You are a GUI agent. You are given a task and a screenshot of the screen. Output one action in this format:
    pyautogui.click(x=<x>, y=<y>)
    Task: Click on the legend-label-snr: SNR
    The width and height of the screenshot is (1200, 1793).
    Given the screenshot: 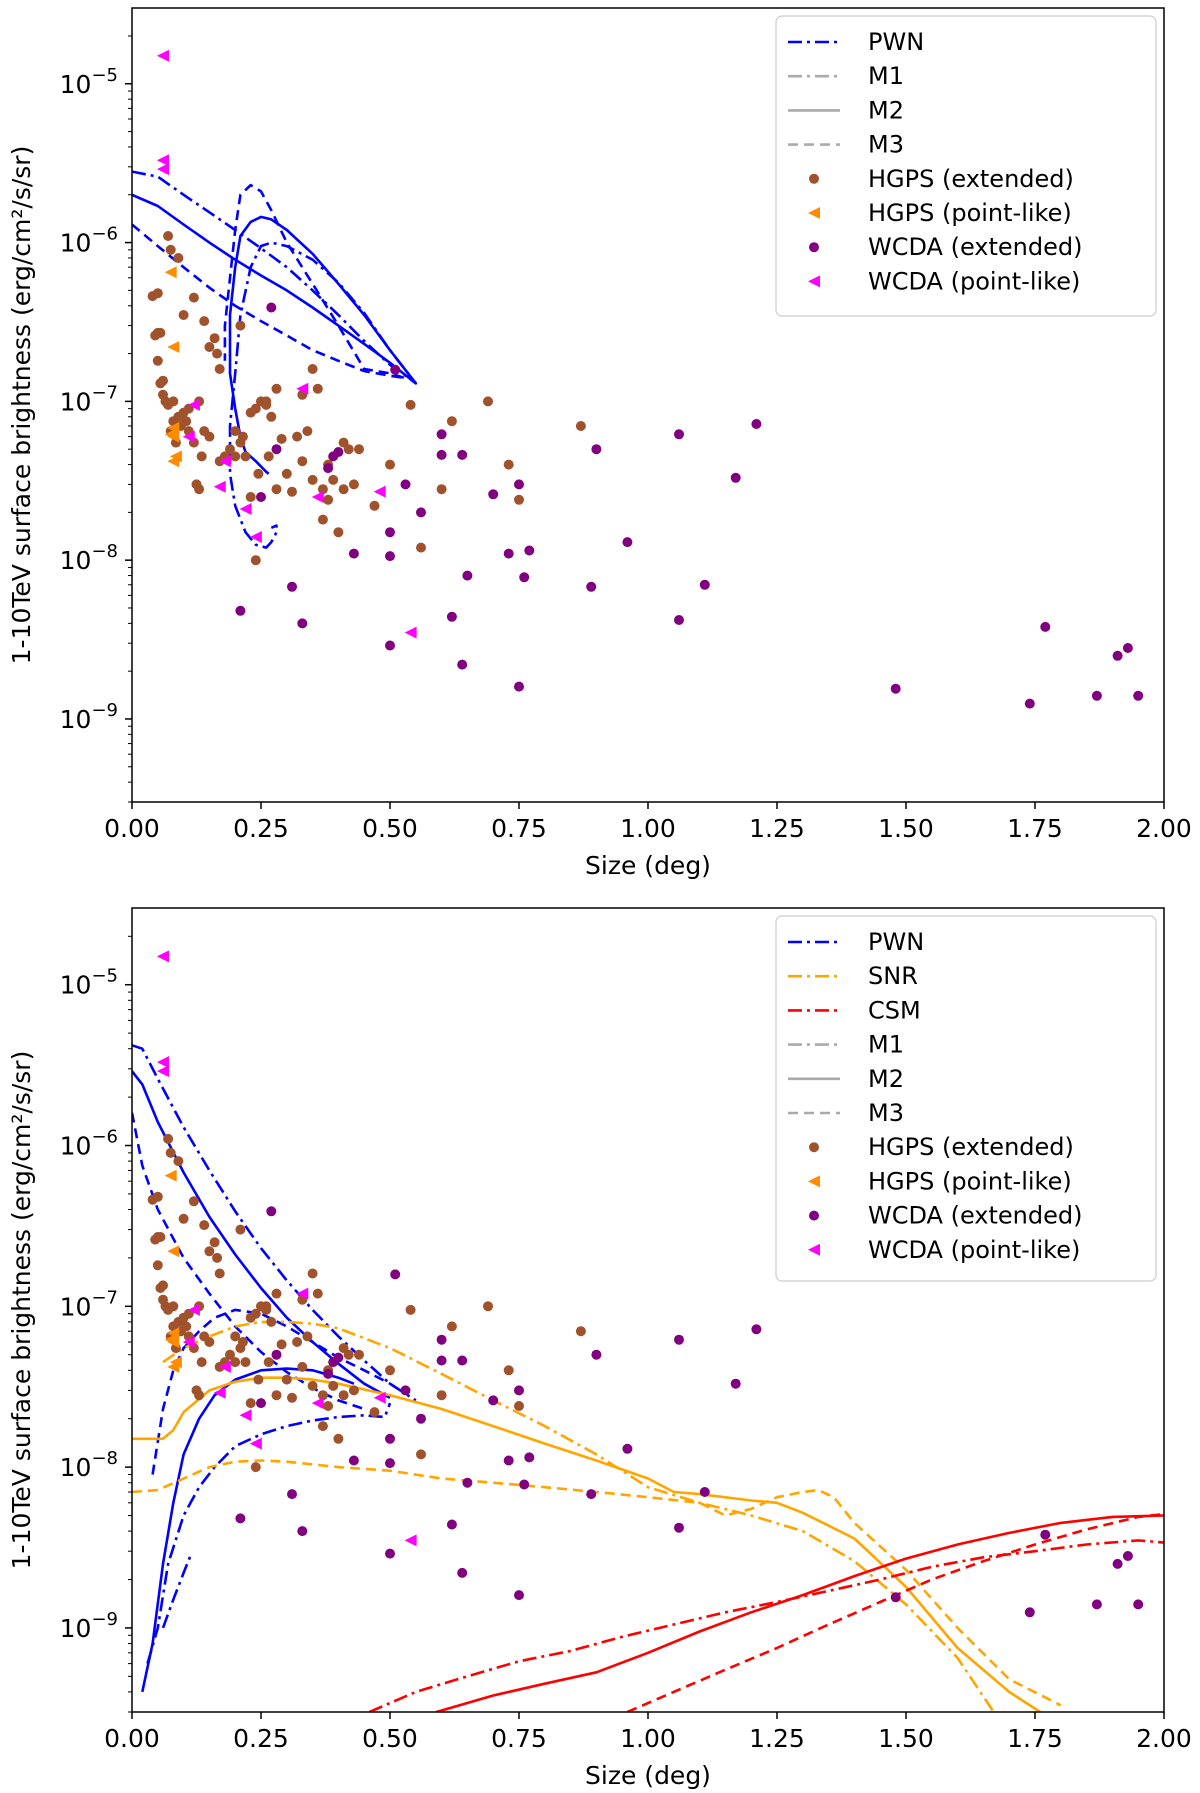 What is the action you would take?
    pyautogui.click(x=893, y=976)
    